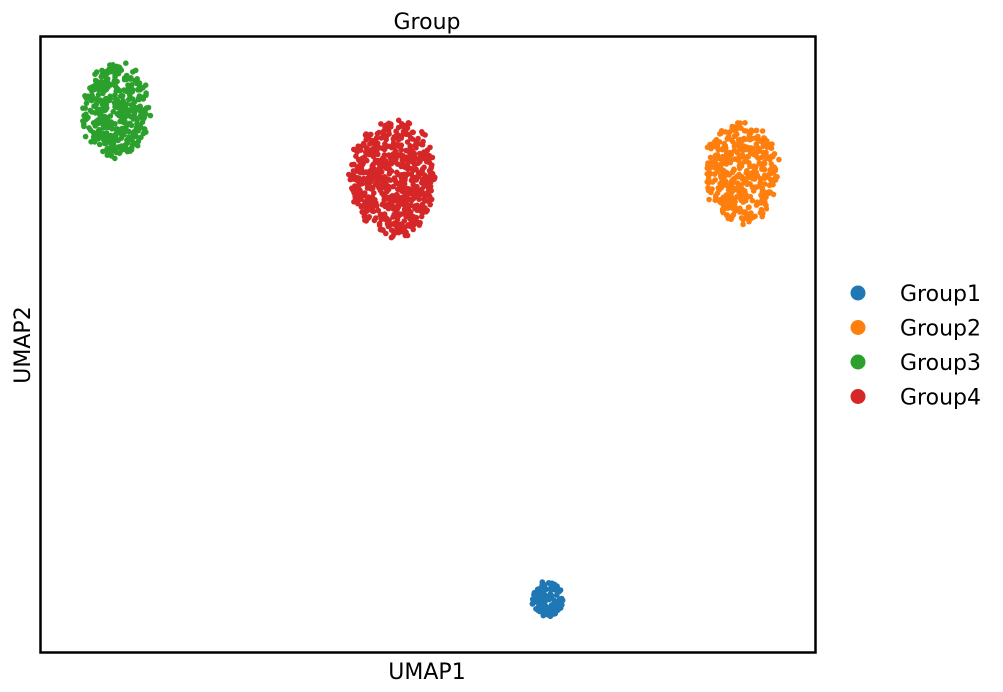  What do you see at coordinates (915, 398) in the screenshot?
I see `legend-item-group4: Group4` at bounding box center [915, 398].